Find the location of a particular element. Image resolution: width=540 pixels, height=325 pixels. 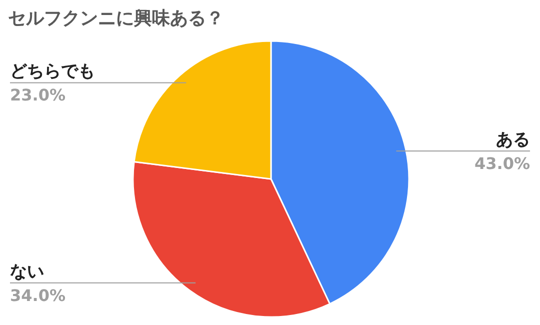

data-label: 43.0% is located at coordinates (502, 164).